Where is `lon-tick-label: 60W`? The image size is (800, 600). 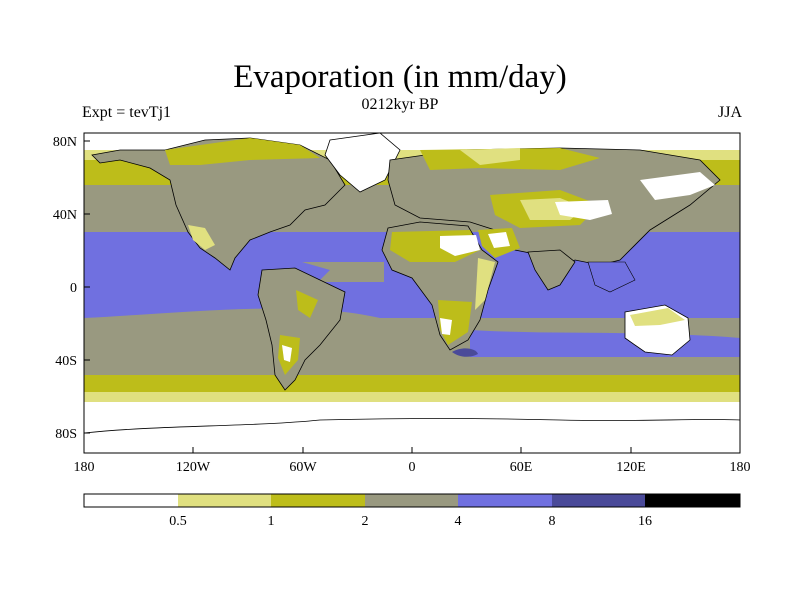 lon-tick-label: 60W is located at coordinates (303, 467).